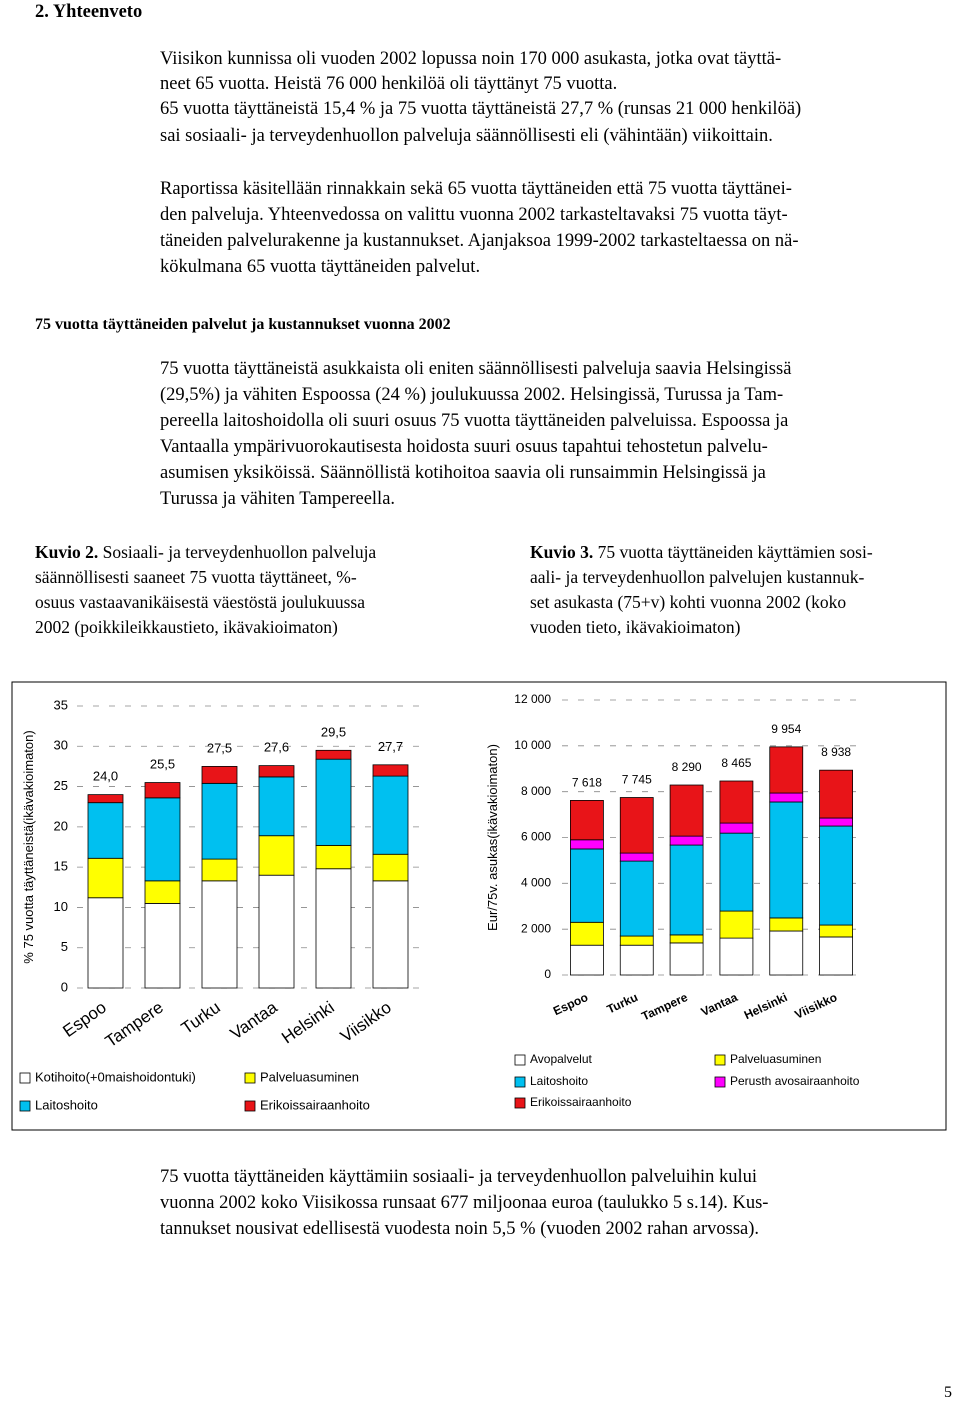 The width and height of the screenshot is (960, 1405). What do you see at coordinates (775, 1059) in the screenshot?
I see `legend-label: Palveluasuminen` at bounding box center [775, 1059].